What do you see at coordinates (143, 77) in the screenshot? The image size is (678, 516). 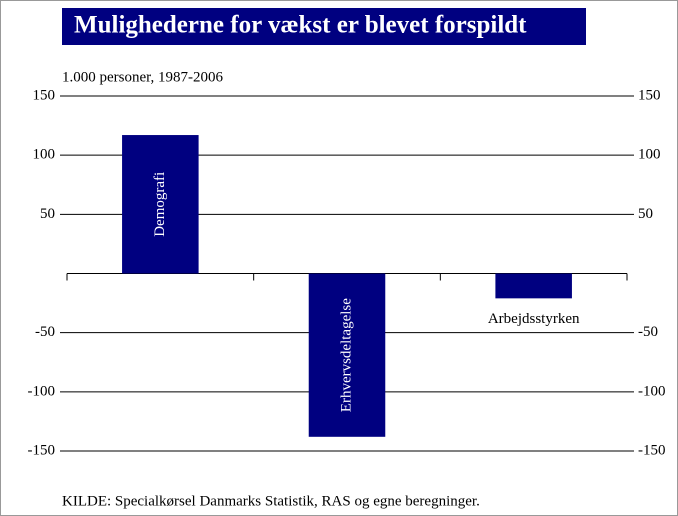 I see `subtitle: 1.000 personer, 1987-2006` at bounding box center [143, 77].